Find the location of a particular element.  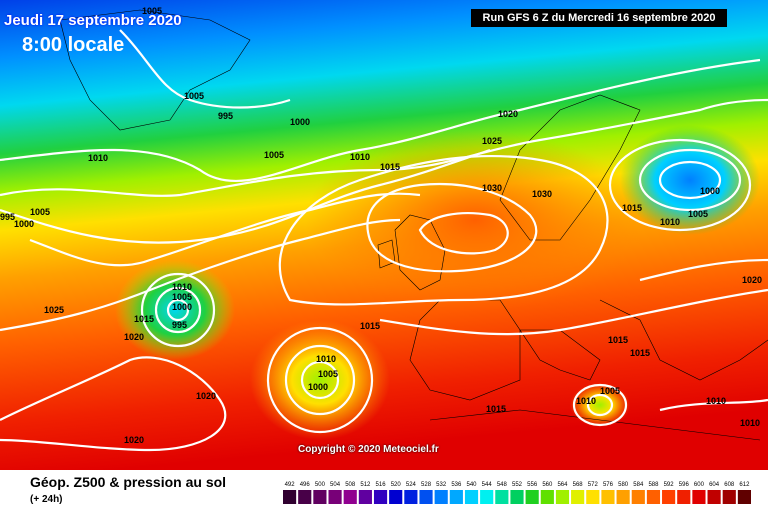

scale-label: 512 is located at coordinates (365, 485).